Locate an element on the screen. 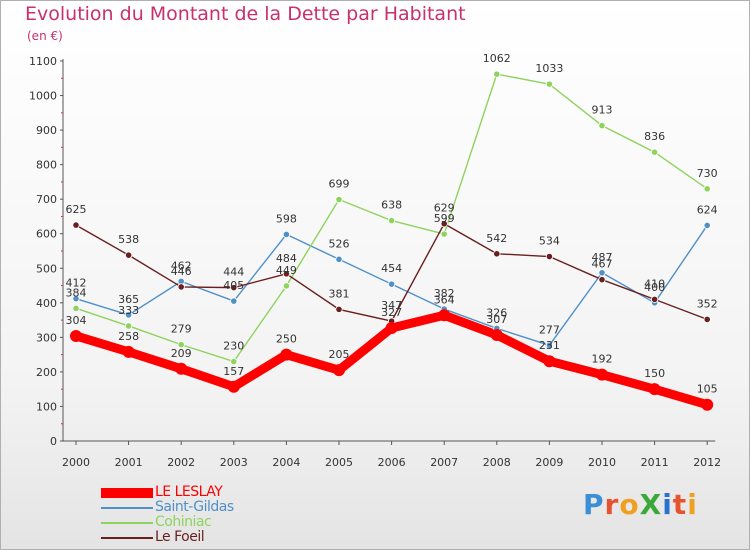 The width and height of the screenshot is (750, 550). legend-item: LE LESLAY is located at coordinates (211, 492).